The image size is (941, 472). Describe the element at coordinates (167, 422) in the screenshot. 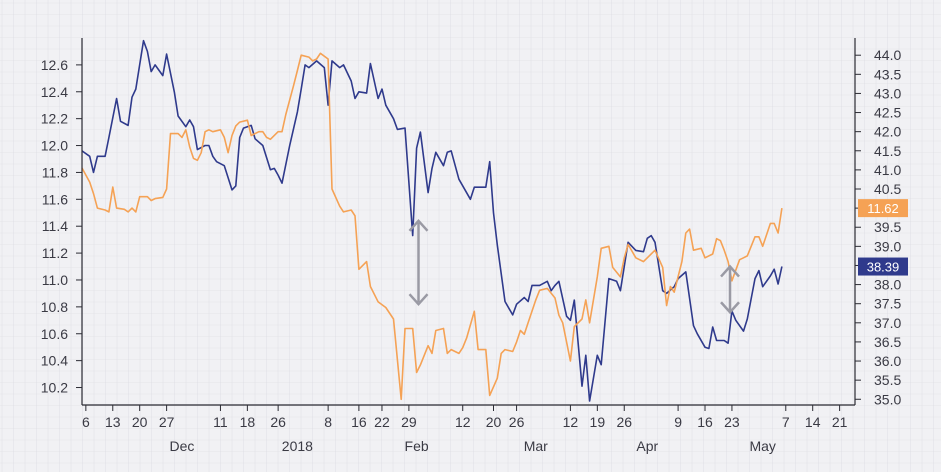

I see `x-tick-label: 27` at that location.